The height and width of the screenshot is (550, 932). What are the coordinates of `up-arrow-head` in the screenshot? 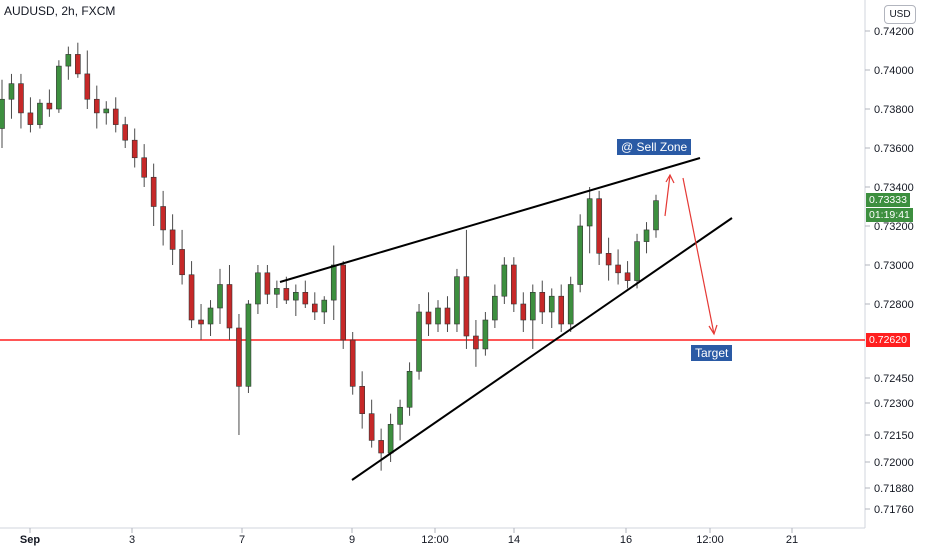 It's located at (670, 178).